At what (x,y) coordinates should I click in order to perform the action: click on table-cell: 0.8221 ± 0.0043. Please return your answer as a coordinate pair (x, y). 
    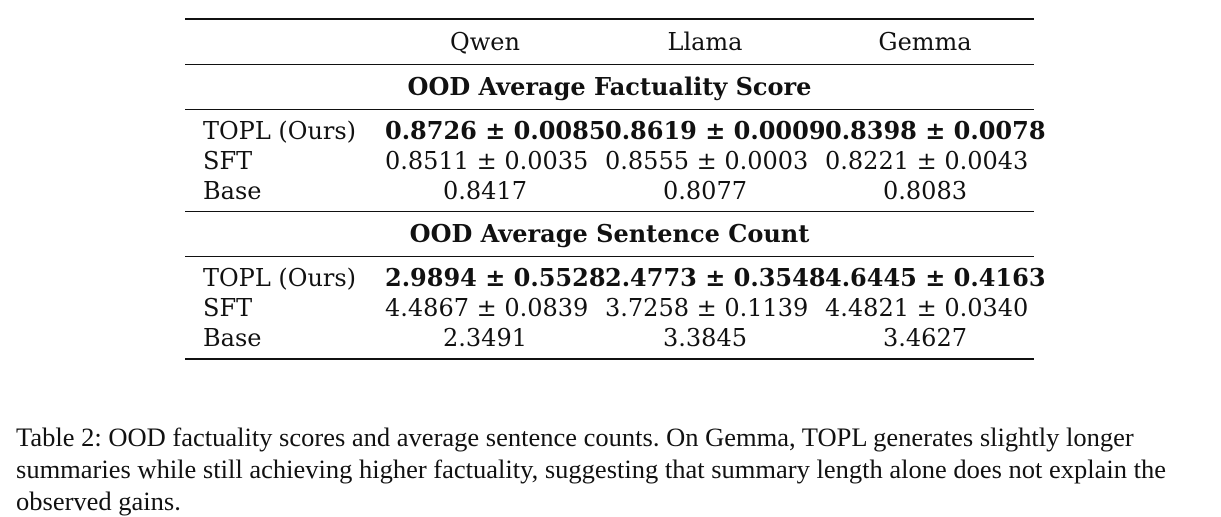
    Looking at the image, I should click on (927, 161).